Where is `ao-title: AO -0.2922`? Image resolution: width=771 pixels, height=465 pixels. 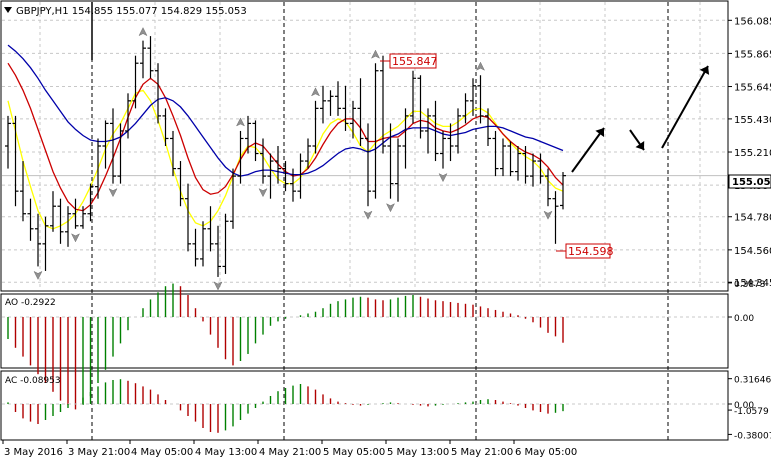
ao-title: AO -0.2922 is located at coordinates (30, 303).